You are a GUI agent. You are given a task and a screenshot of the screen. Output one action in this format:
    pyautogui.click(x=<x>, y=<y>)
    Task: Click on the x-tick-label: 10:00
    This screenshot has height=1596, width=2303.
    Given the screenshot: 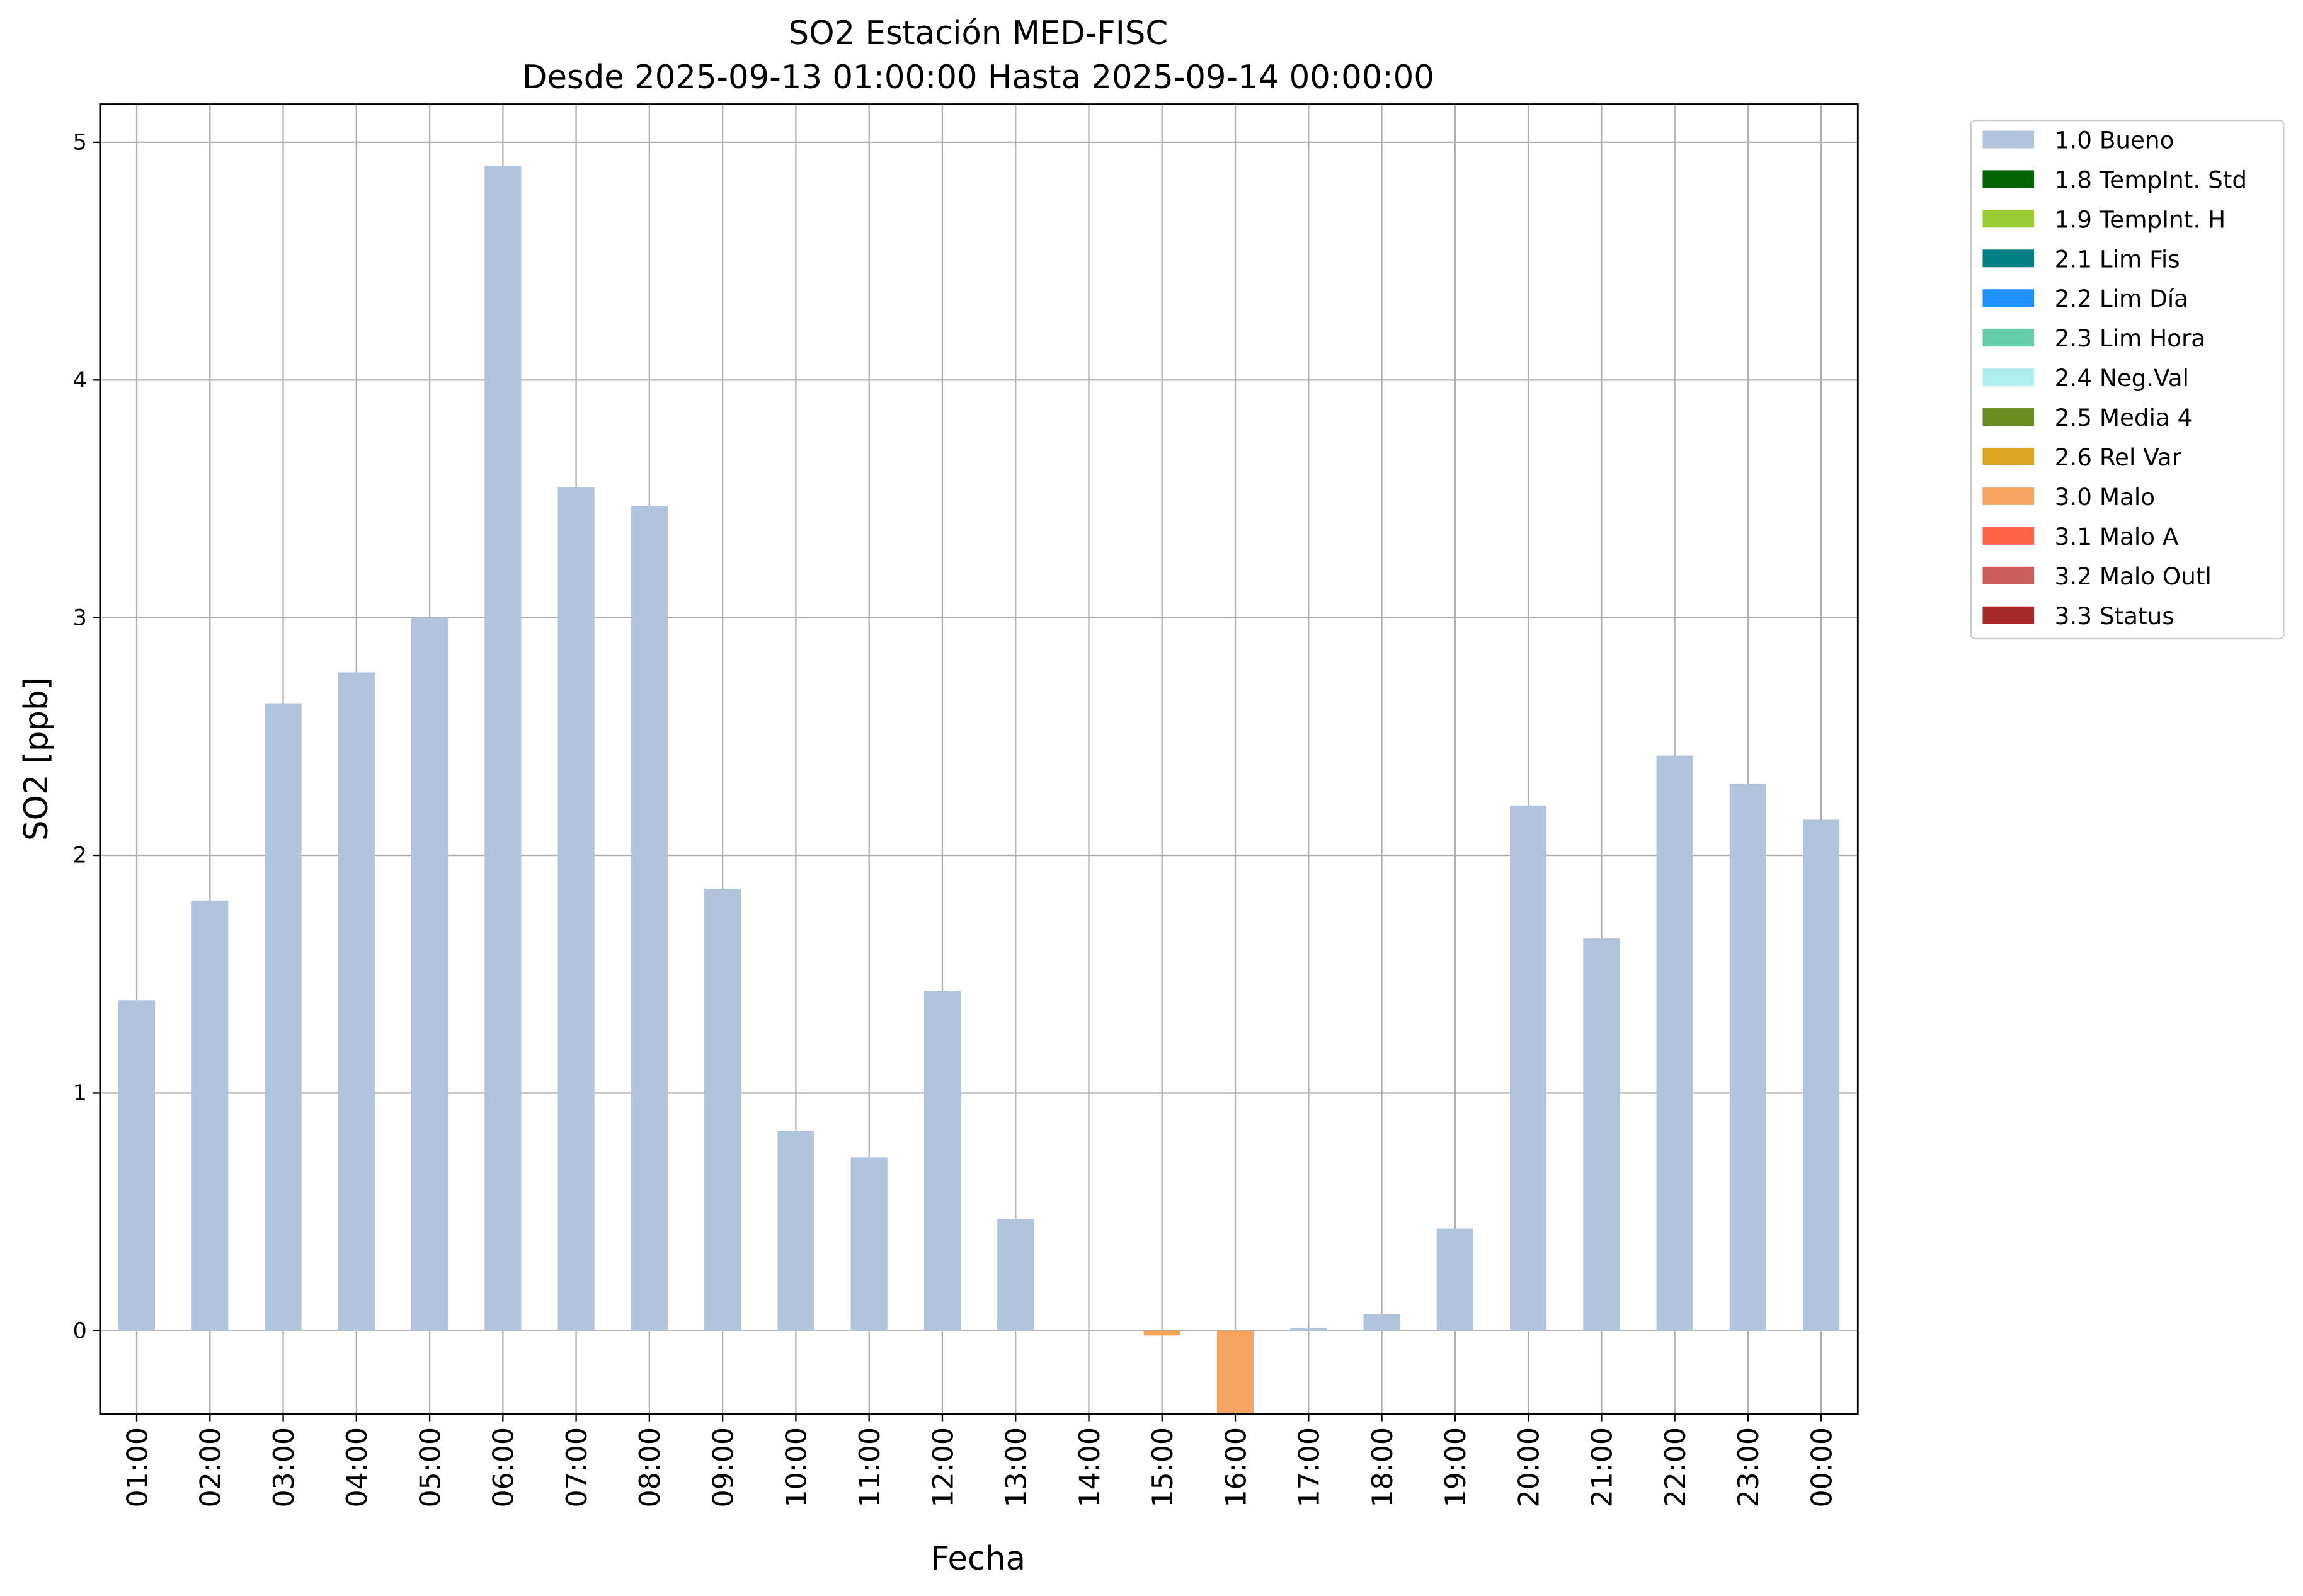 What is the action you would take?
    pyautogui.click(x=797, y=1467)
    